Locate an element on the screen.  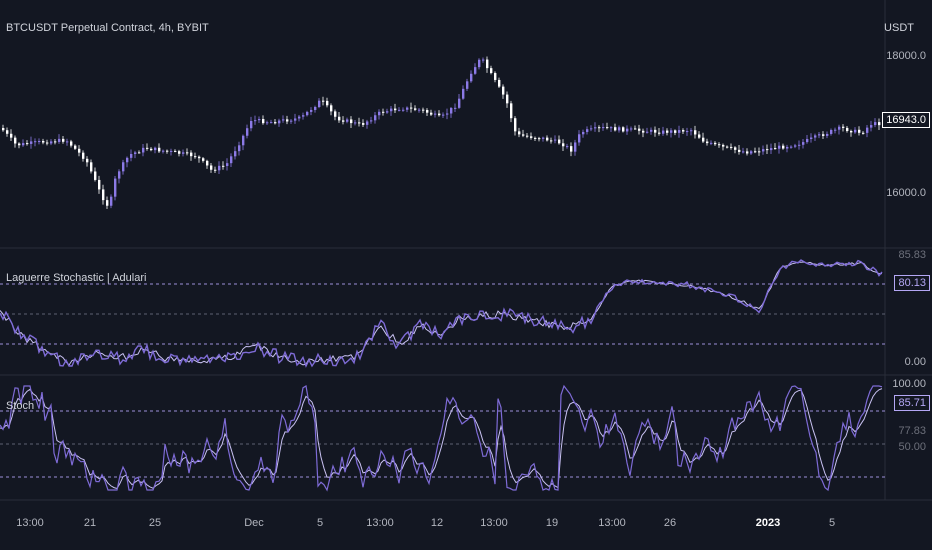
time-axis-label: 25 is located at coordinates (155, 523).